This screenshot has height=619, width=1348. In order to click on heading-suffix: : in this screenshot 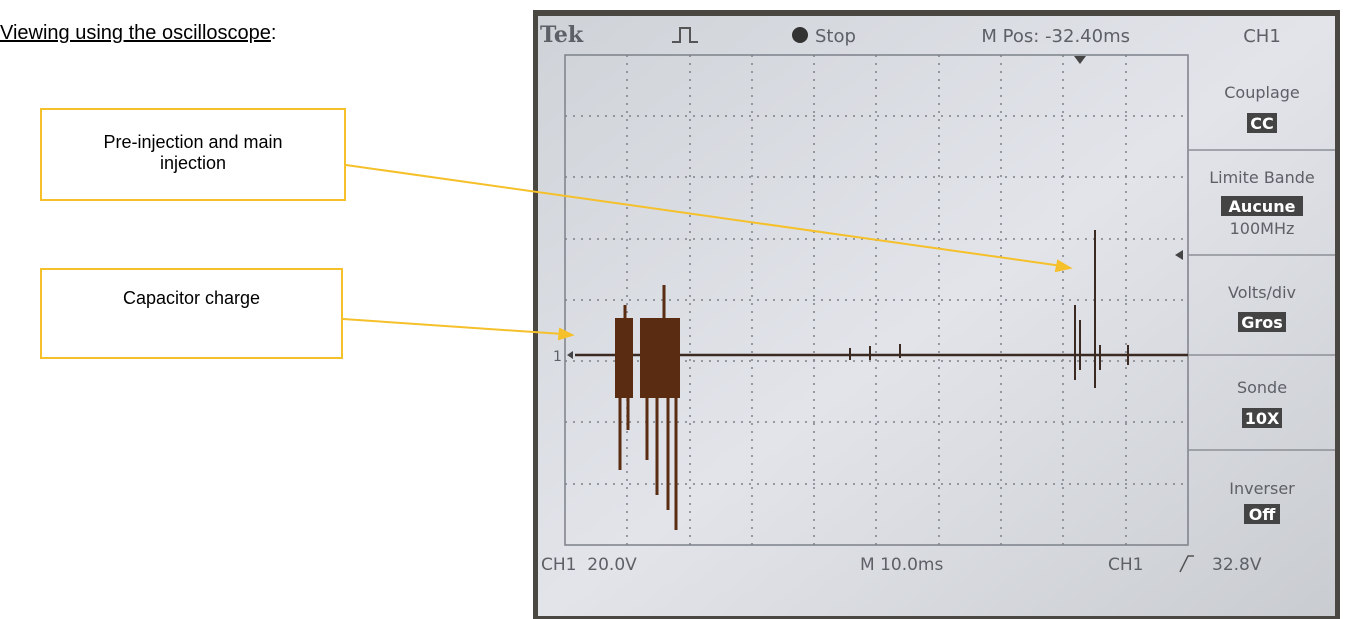, I will do `click(273, 33)`.